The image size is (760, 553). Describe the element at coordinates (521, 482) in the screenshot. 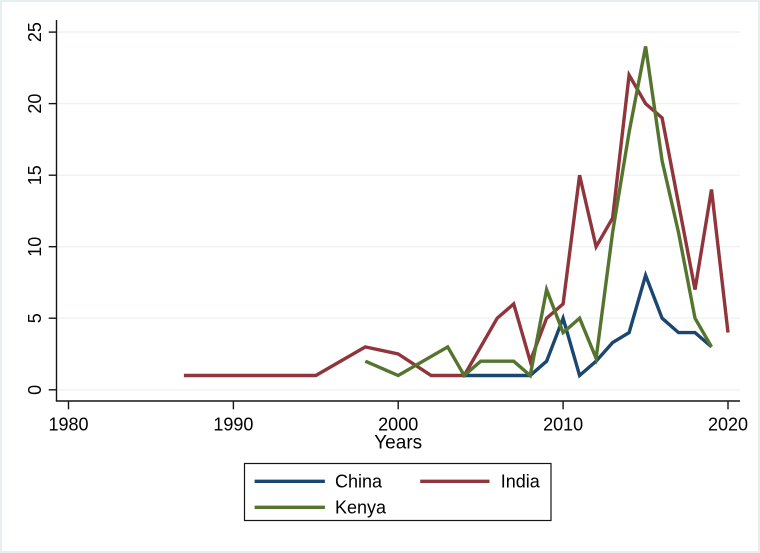

I see `svg-text: India` at that location.